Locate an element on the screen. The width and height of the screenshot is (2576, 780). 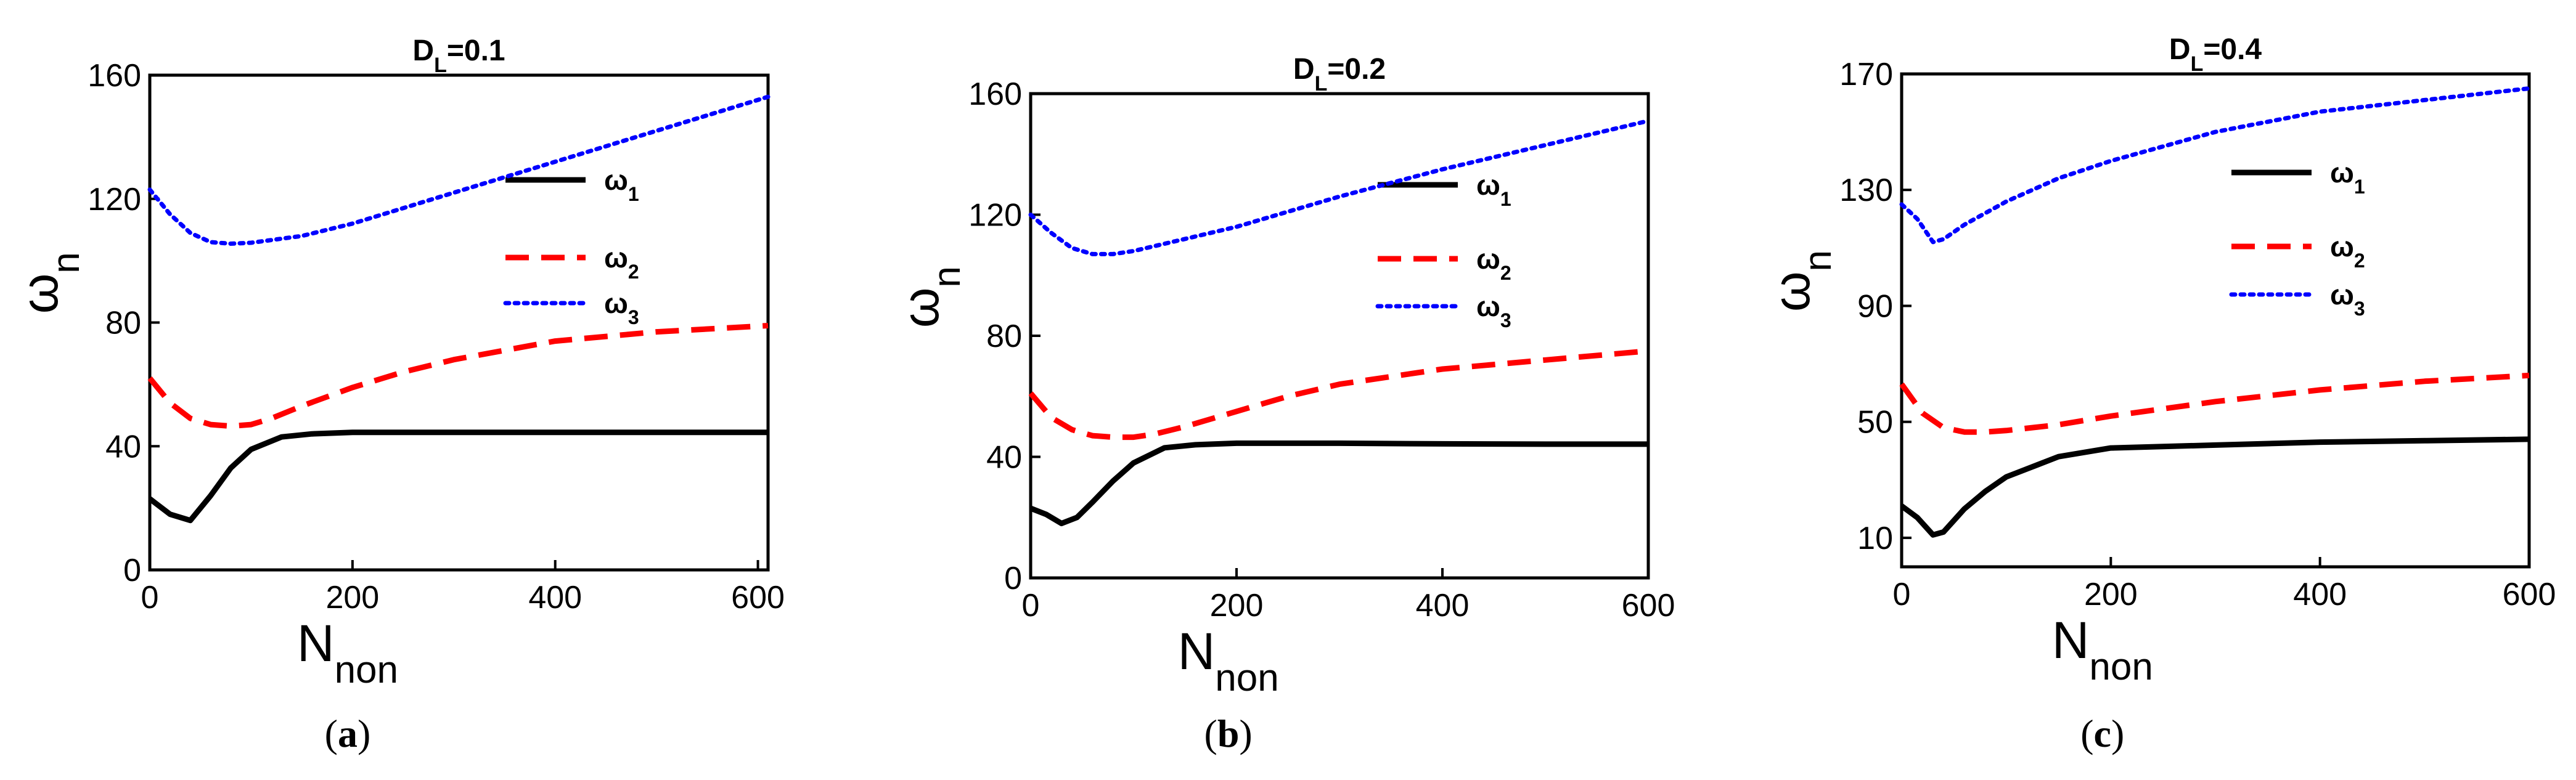
caption-letter: a is located at coordinates (348, 734).